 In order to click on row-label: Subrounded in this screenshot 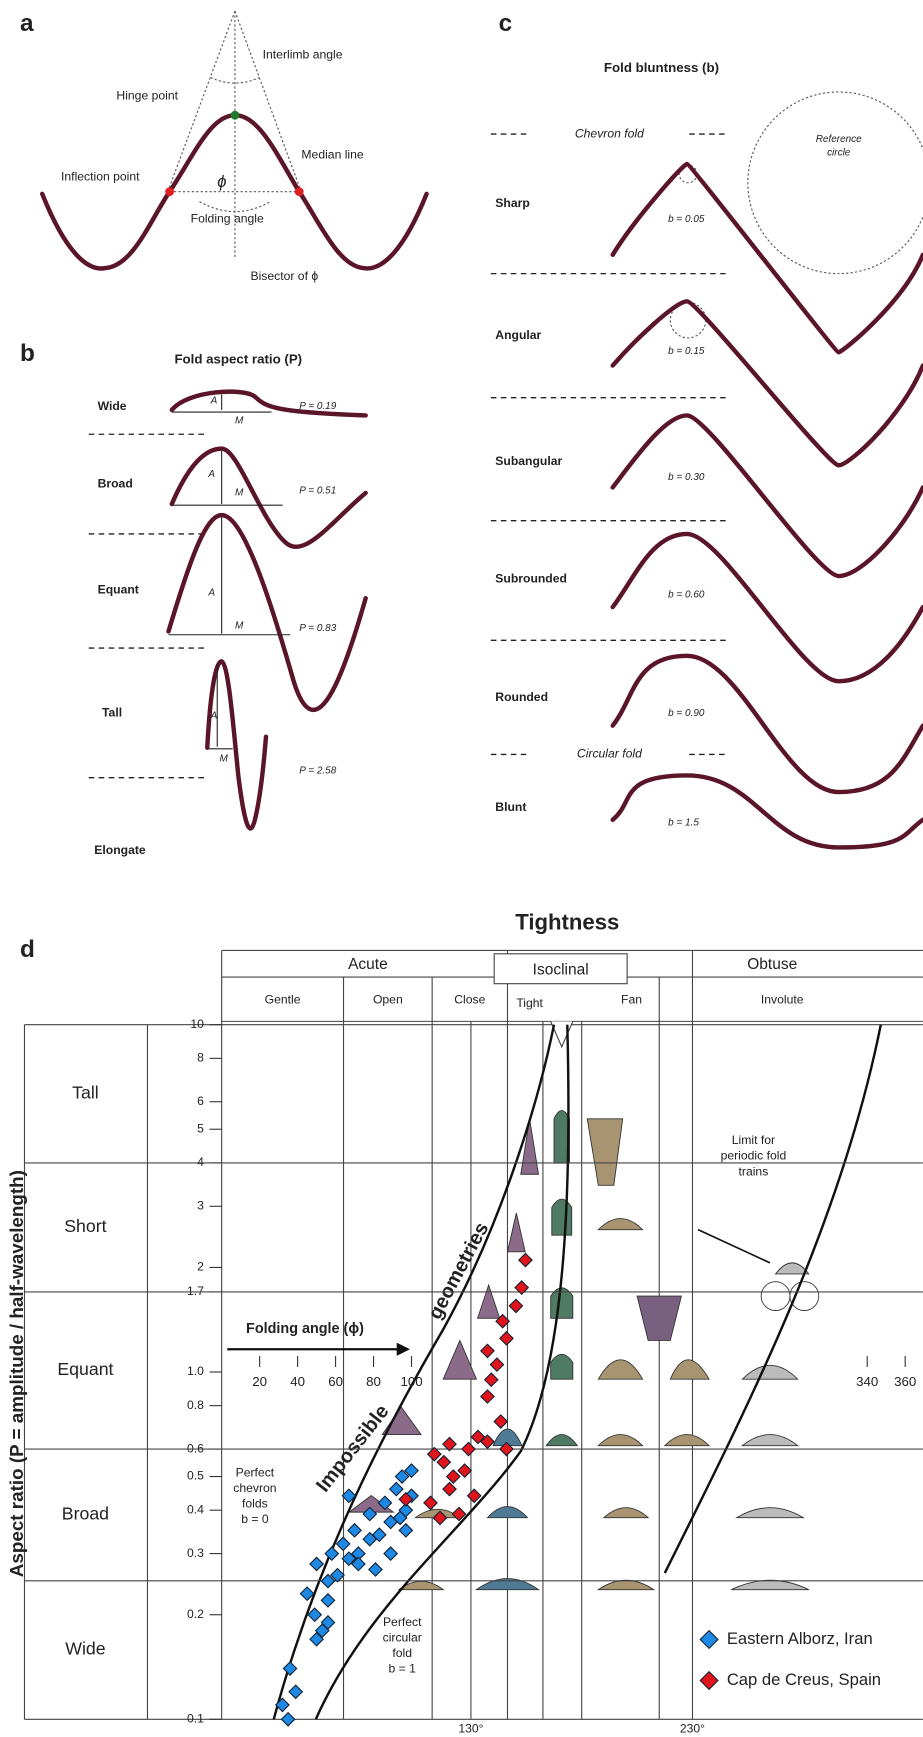, I will do `click(531, 579)`.